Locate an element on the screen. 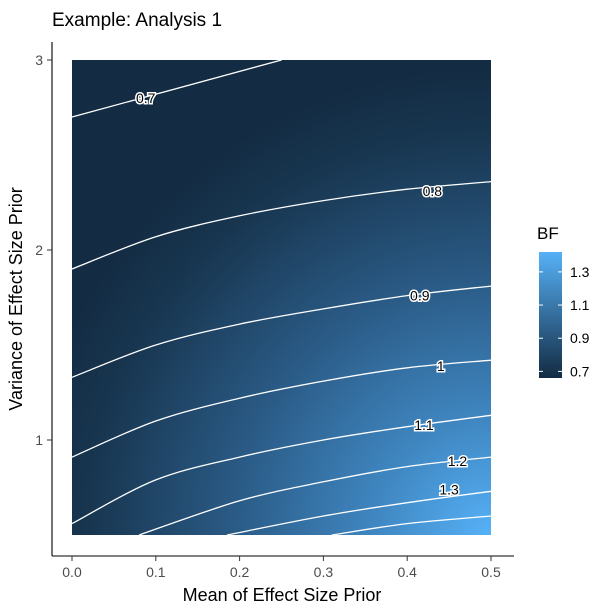 The height and width of the screenshot is (610, 603). contour-label: 0.8 is located at coordinates (433, 191).